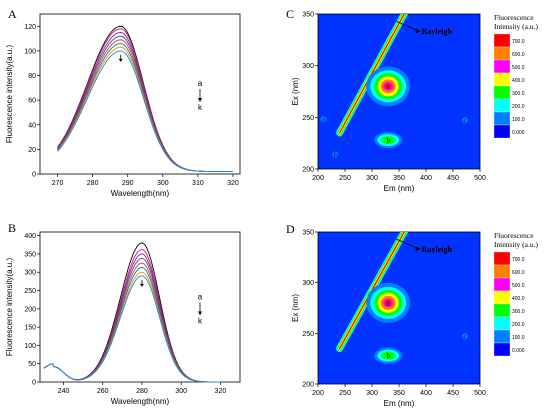 Image resolution: width=550 pixels, height=420 pixels. I want to click on legend-level-label: 400.0, so click(518, 81).